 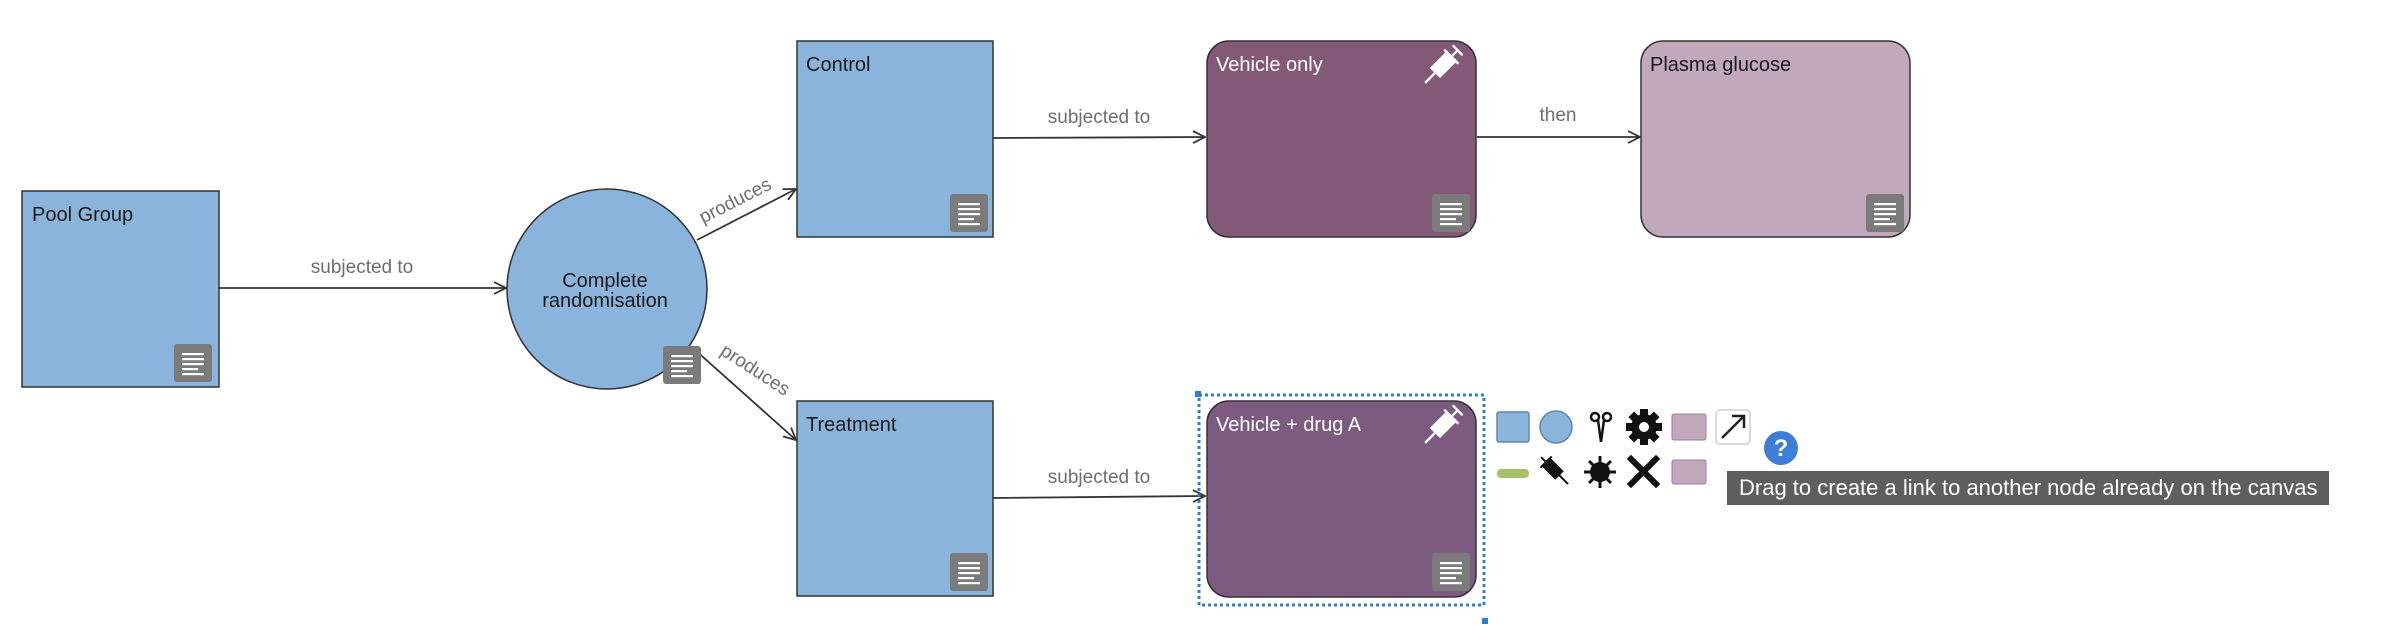 What do you see at coordinates (1644, 427) in the screenshot?
I see `add-lab-method-button` at bounding box center [1644, 427].